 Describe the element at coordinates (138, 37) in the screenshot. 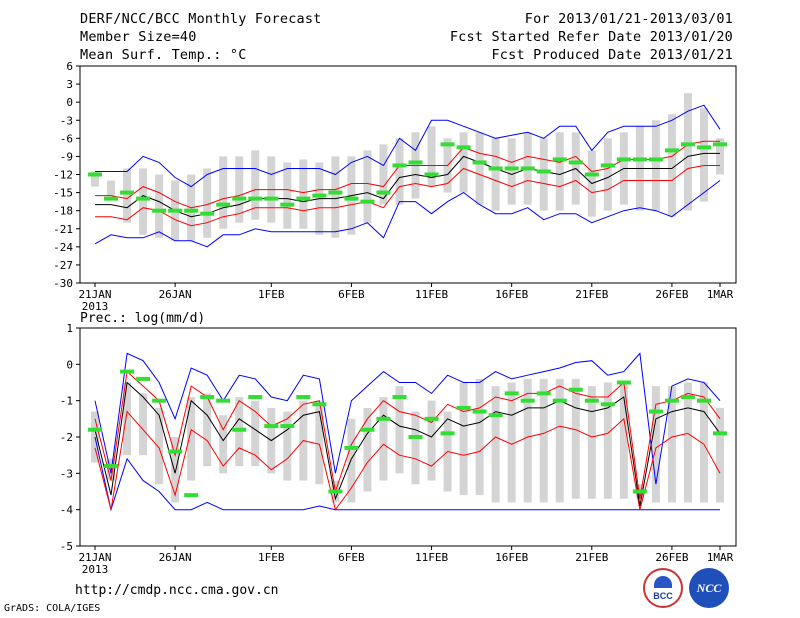

I see `member-size: Member Size=40` at that location.